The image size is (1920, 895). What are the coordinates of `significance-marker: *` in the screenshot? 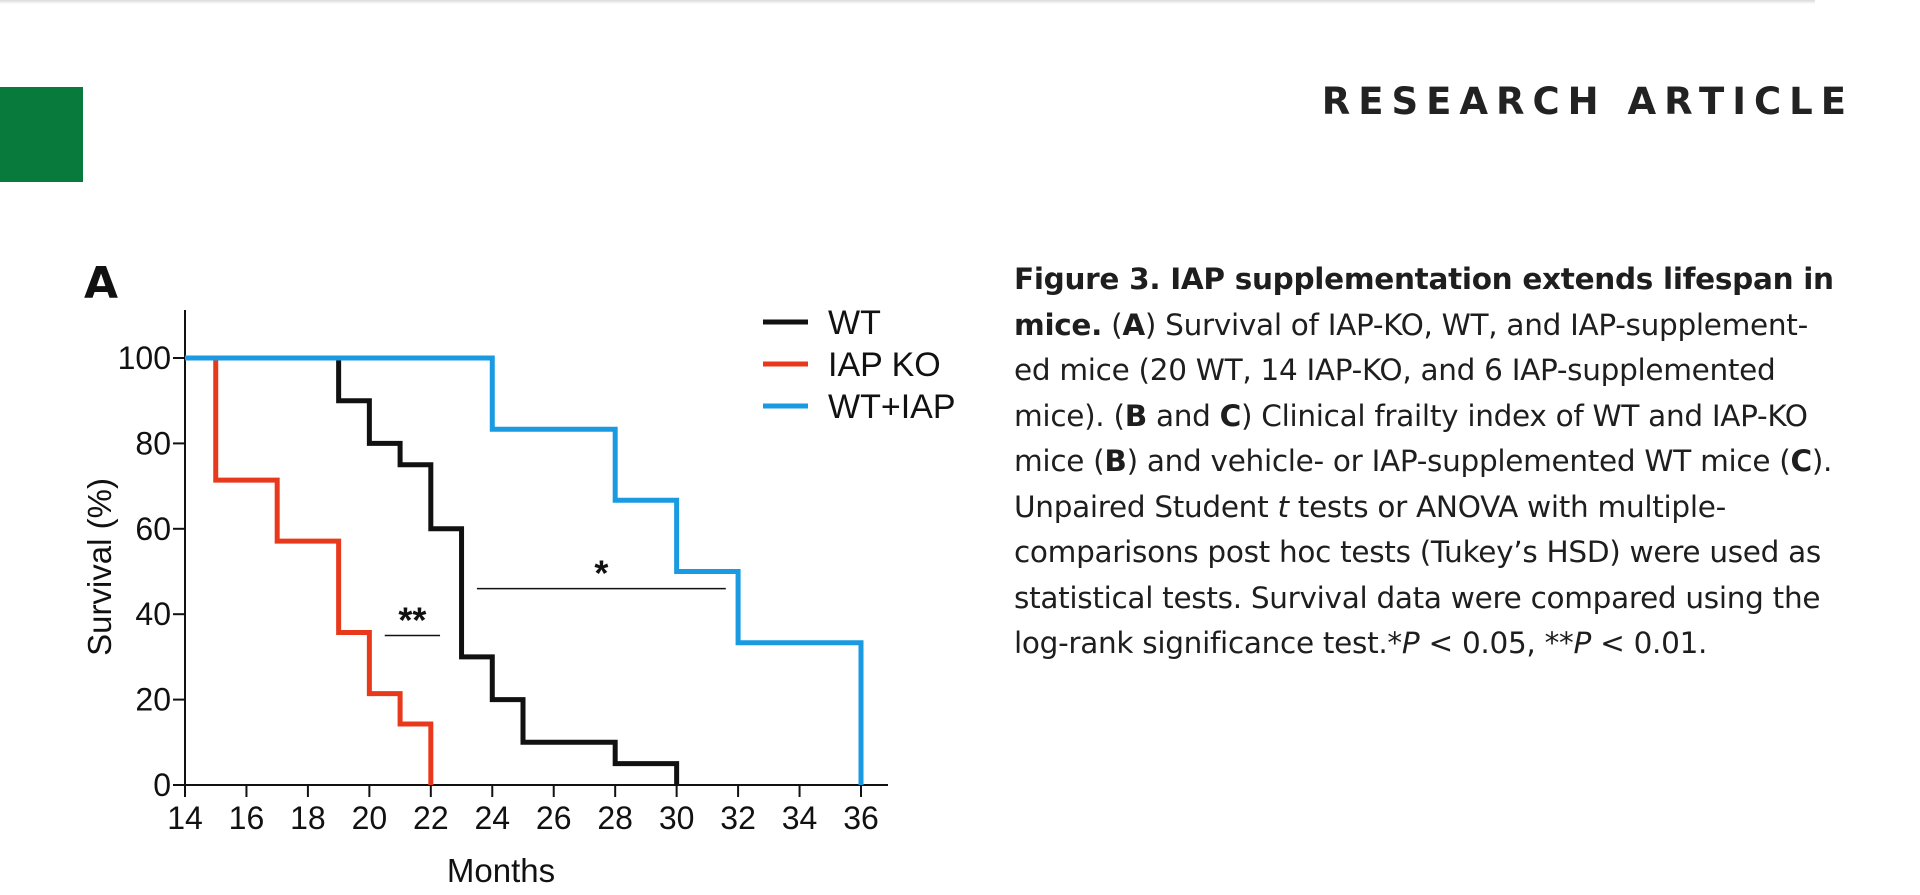 It's located at (601, 573).